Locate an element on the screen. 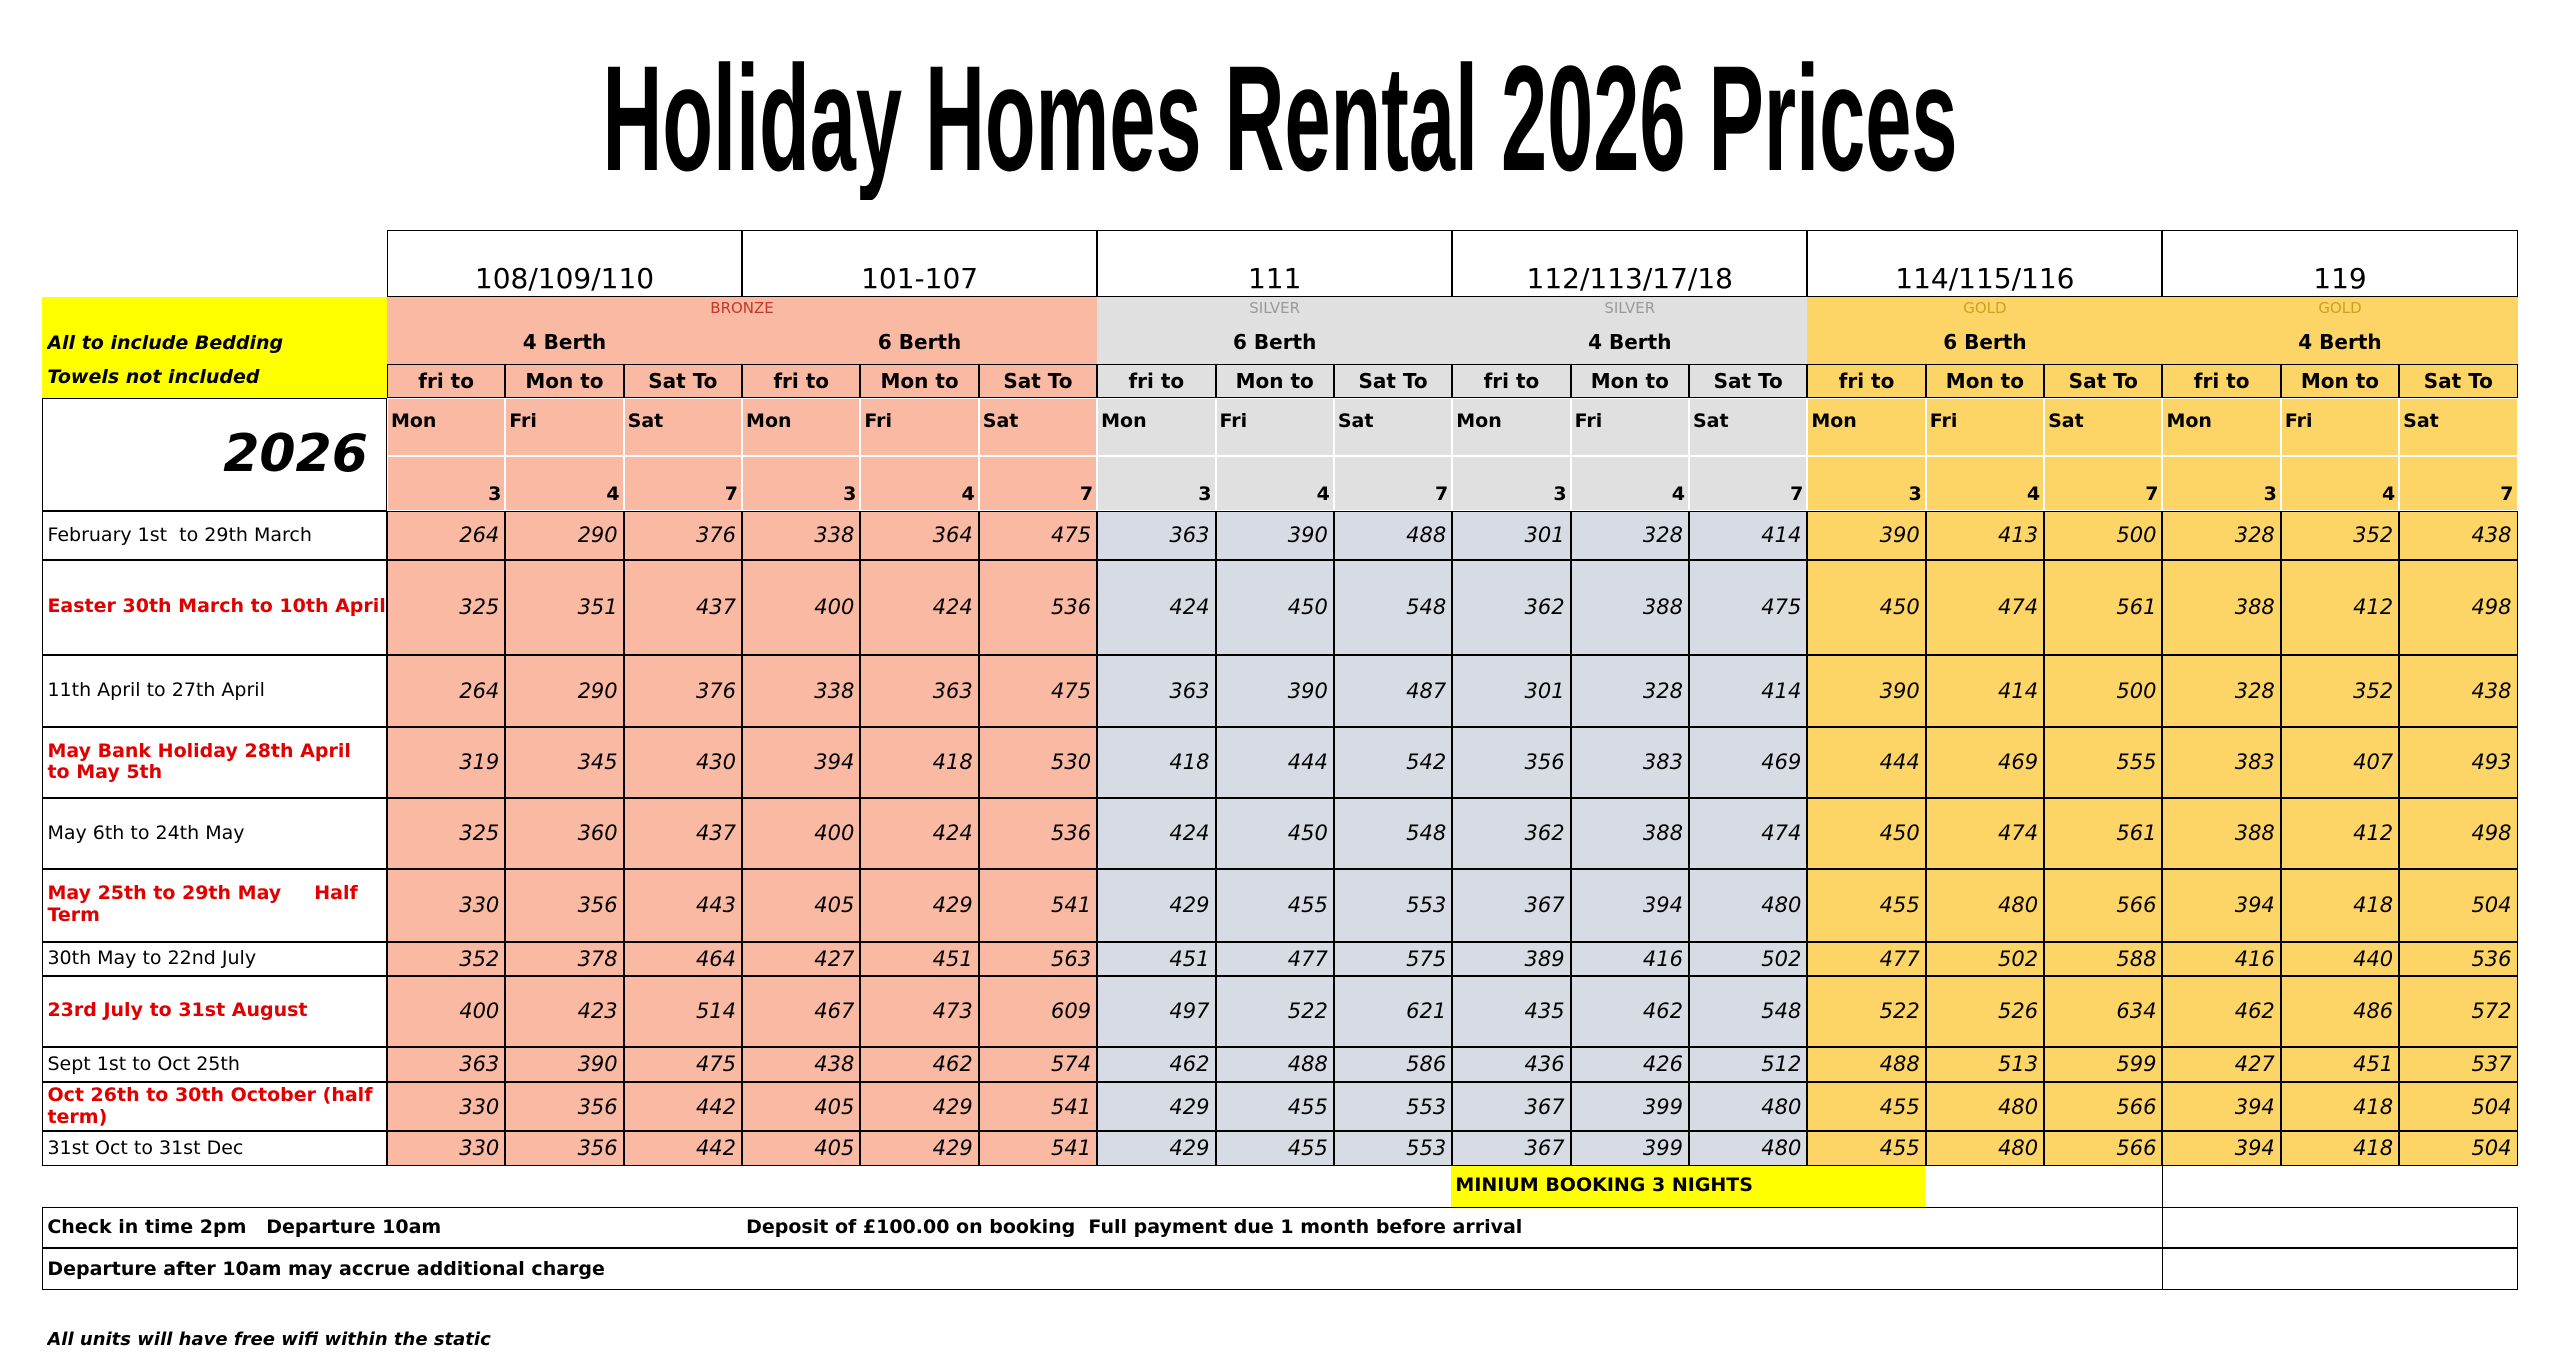 The image size is (2560, 1362). price: 473 is located at coordinates (919, 1011).